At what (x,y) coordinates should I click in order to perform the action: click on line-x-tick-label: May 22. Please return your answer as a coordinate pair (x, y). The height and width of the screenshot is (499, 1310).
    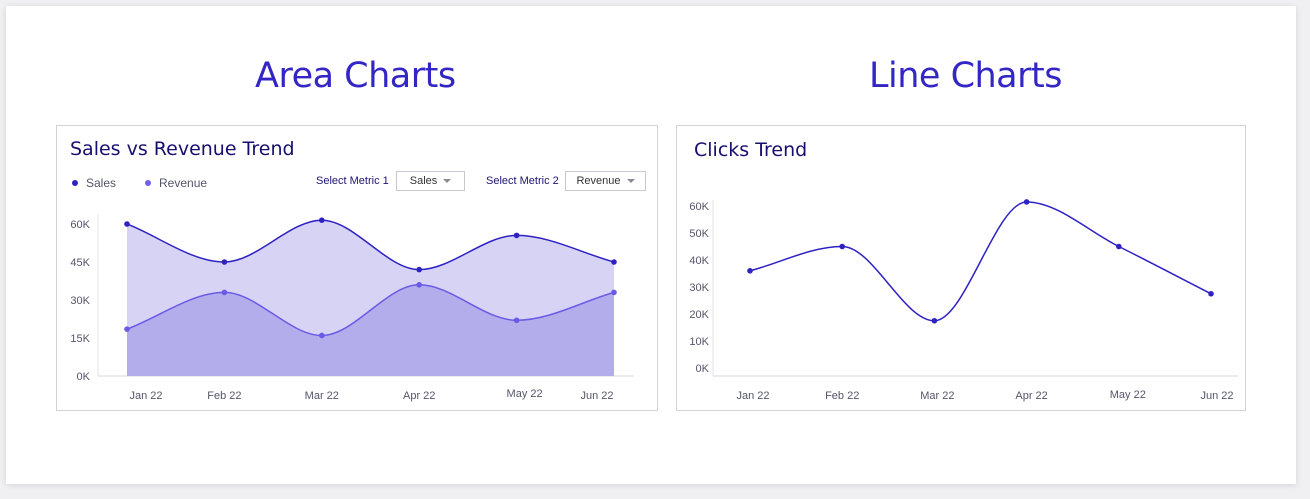
    Looking at the image, I should click on (1128, 395).